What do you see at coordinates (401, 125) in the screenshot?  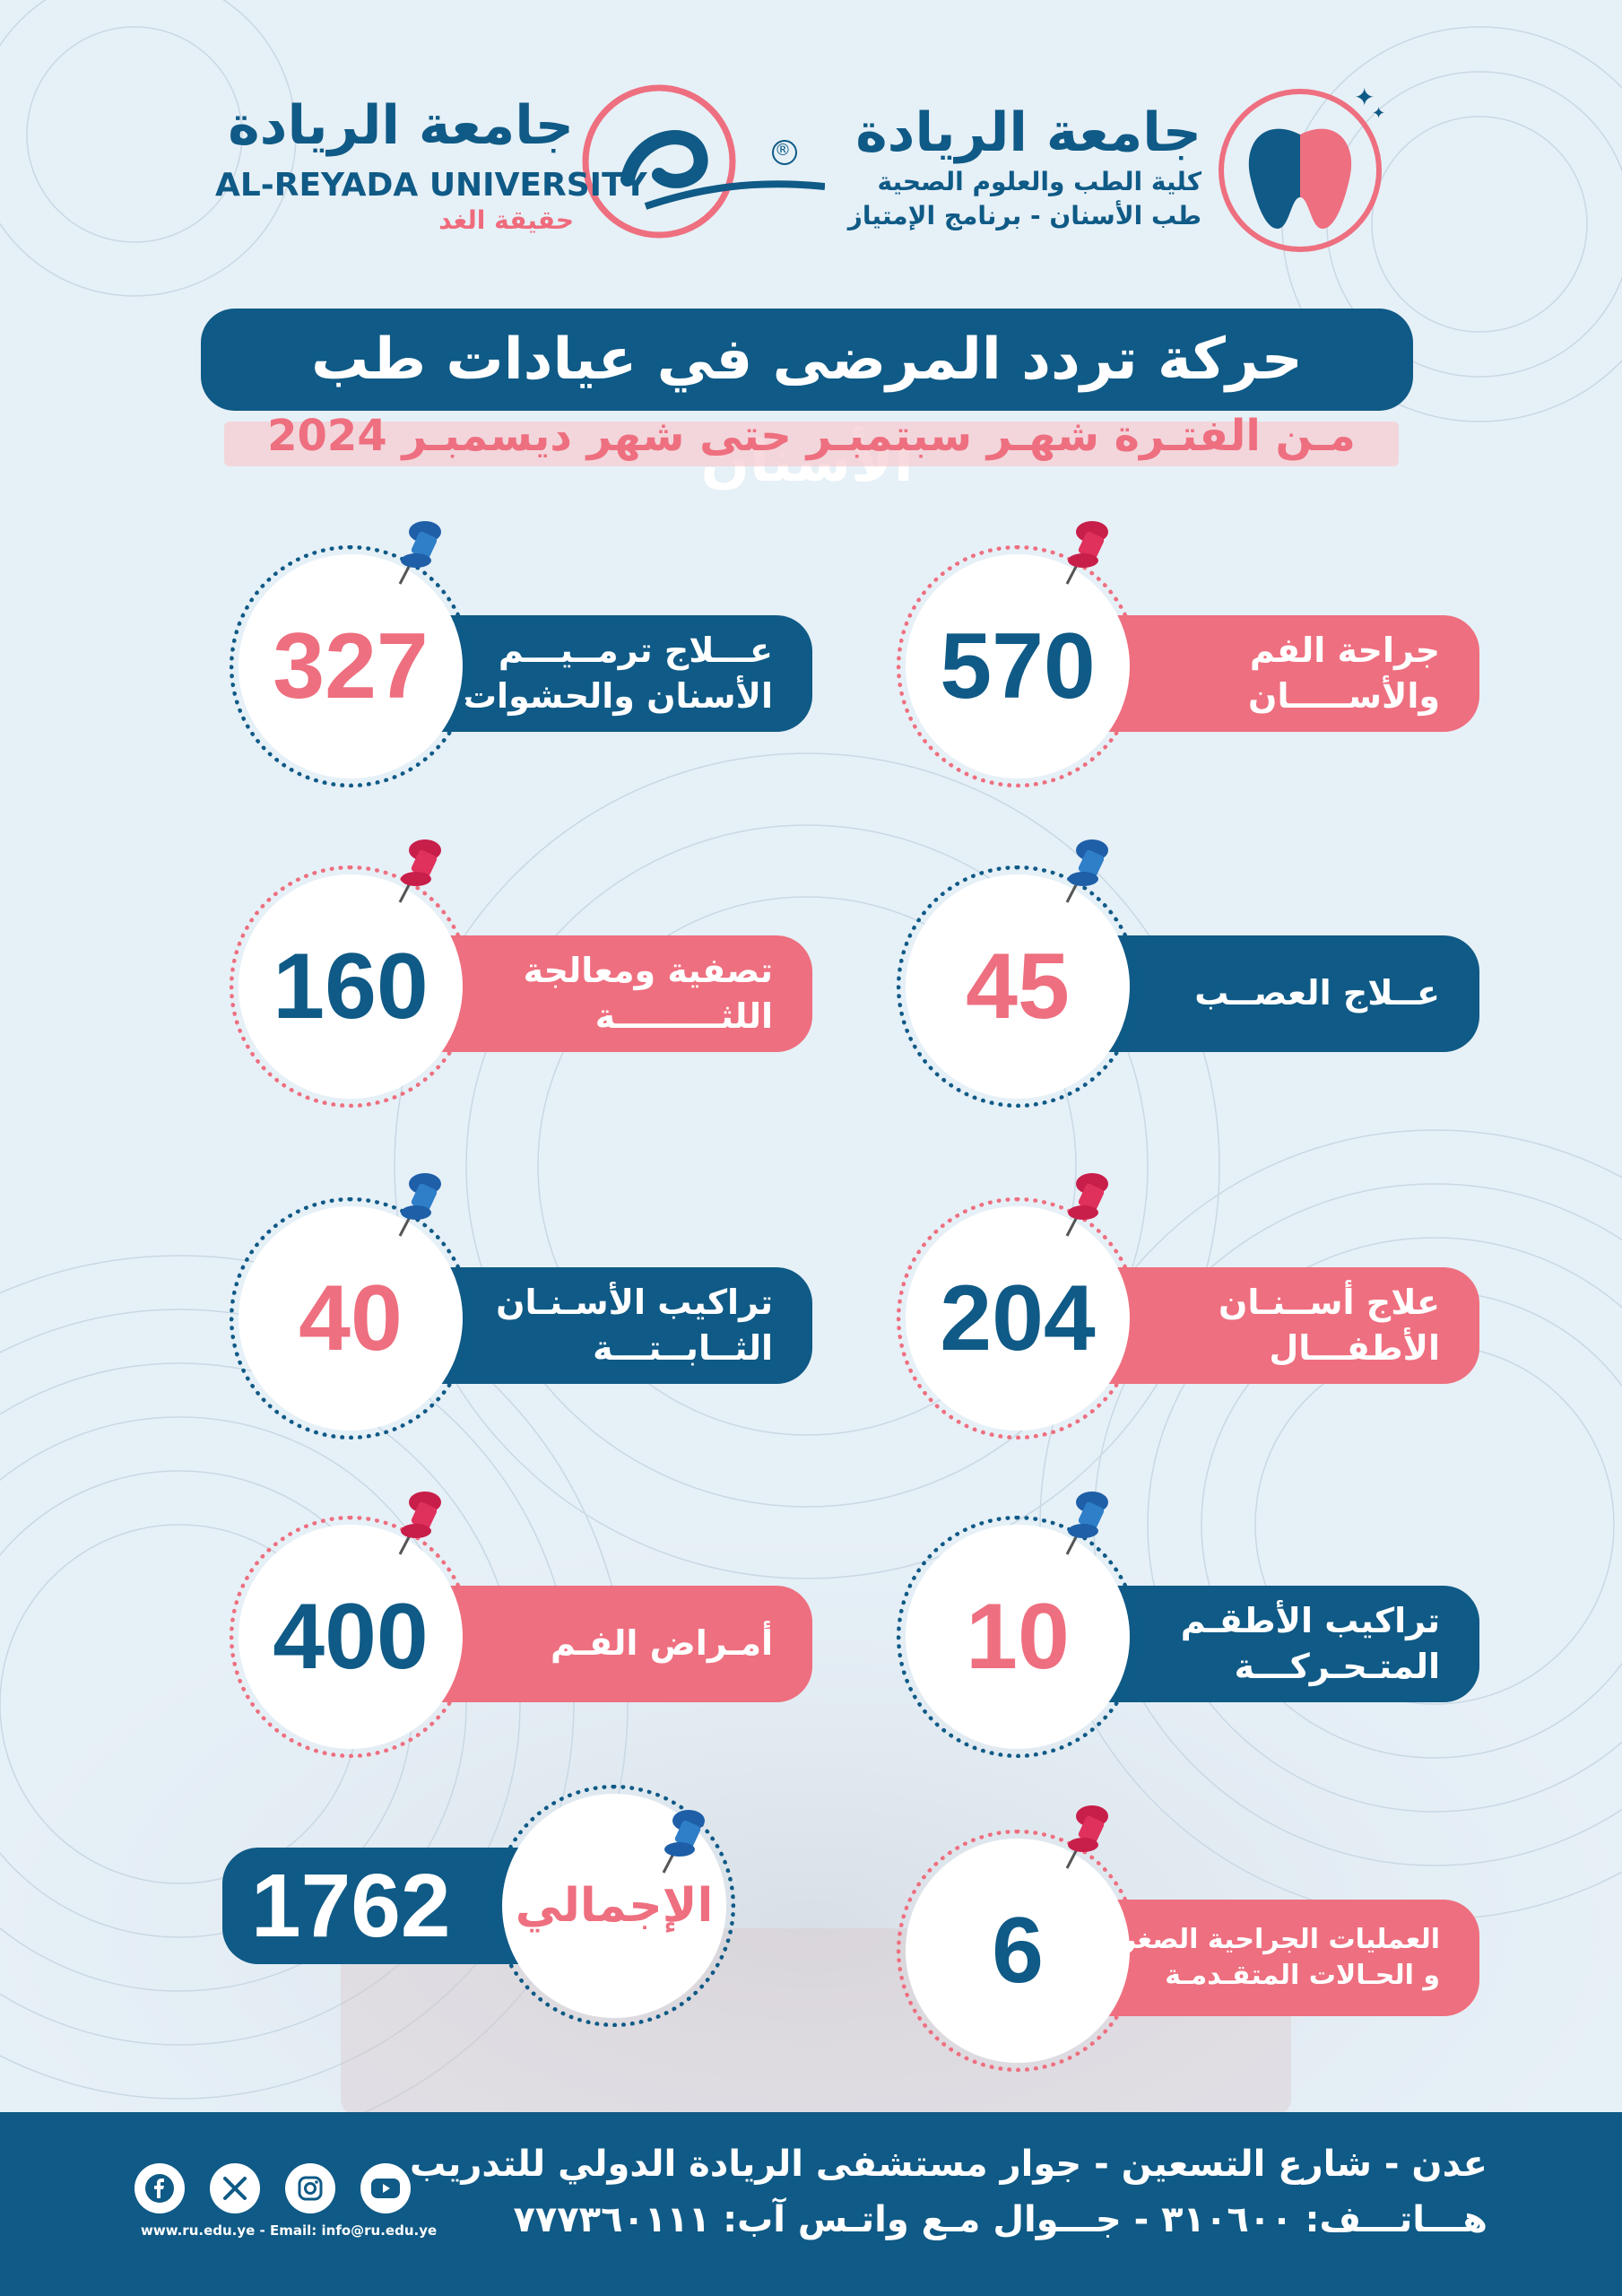 I see `university-name-ar: جامعة الريادة` at bounding box center [401, 125].